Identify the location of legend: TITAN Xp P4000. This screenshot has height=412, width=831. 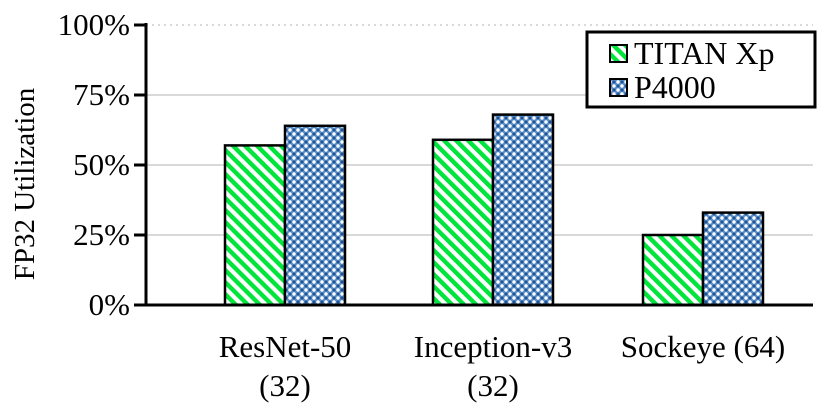
(701, 69).